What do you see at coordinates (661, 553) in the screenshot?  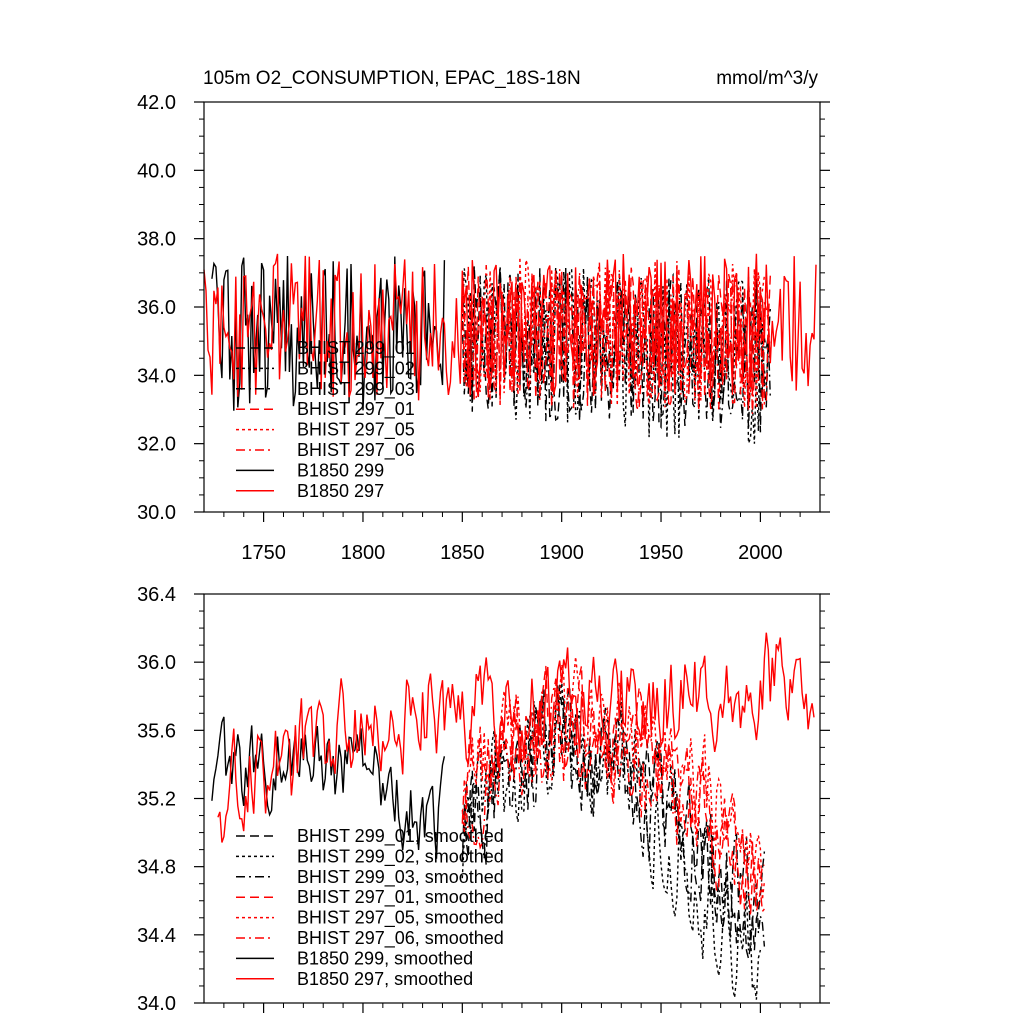 I see `x-tick-label: 1950` at bounding box center [661, 553].